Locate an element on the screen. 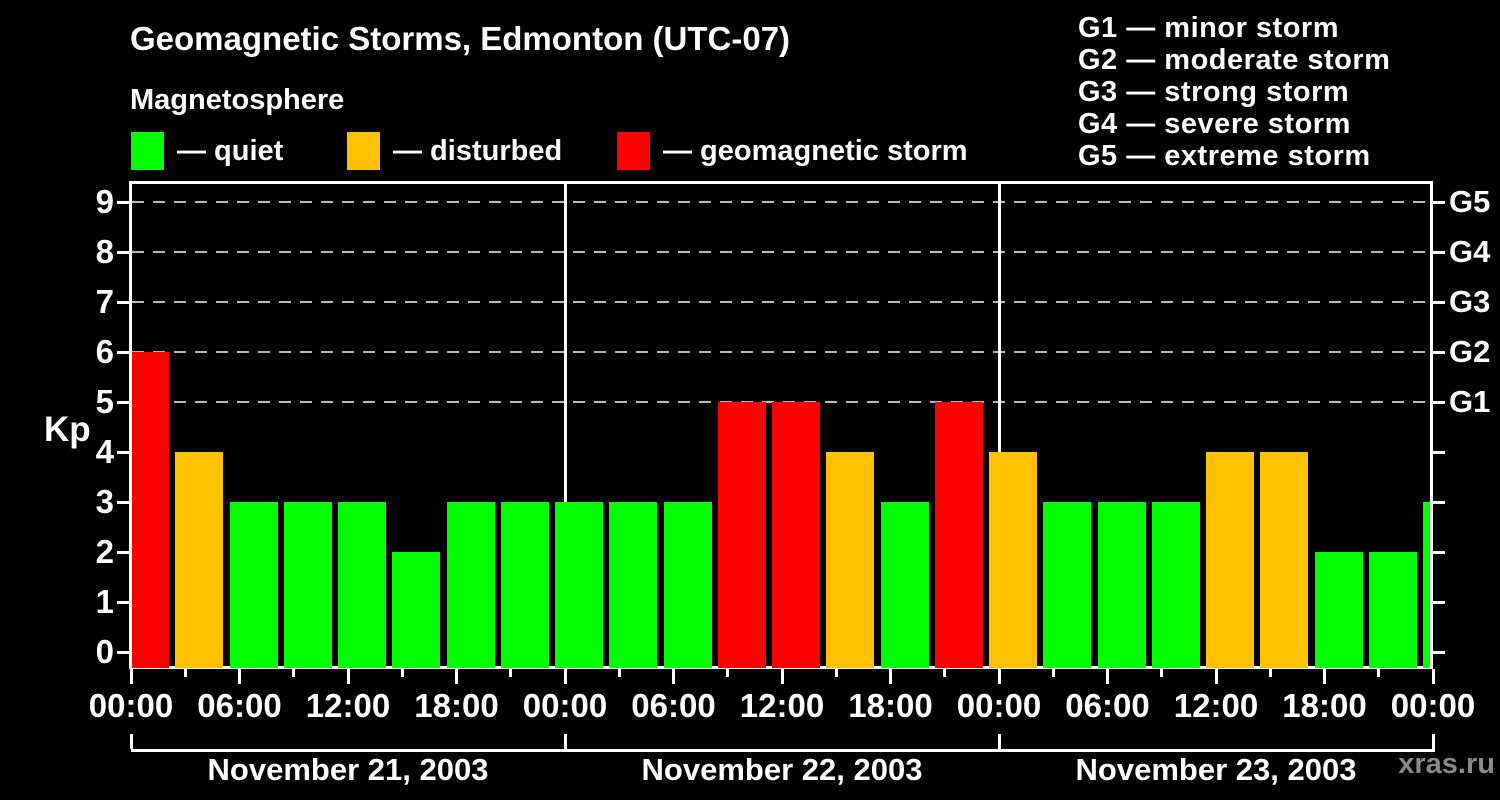 The image size is (1500, 800). g-axis-label: G3 is located at coordinates (1470, 301).